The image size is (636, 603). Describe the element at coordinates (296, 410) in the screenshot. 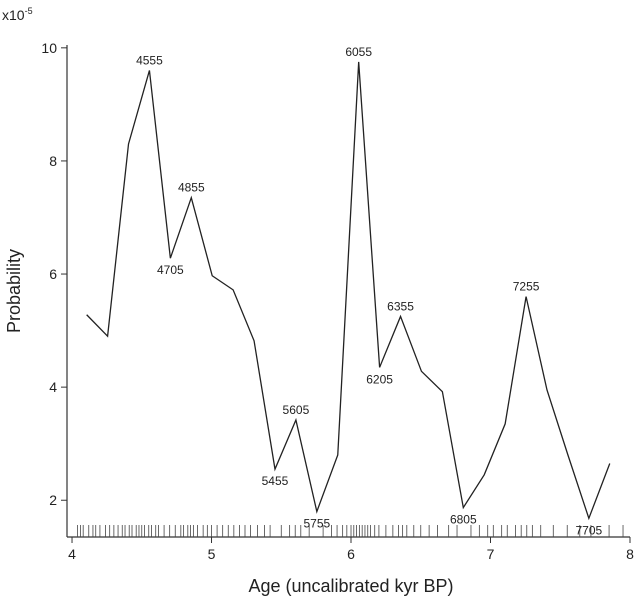

I see `point-label: 5605` at that location.